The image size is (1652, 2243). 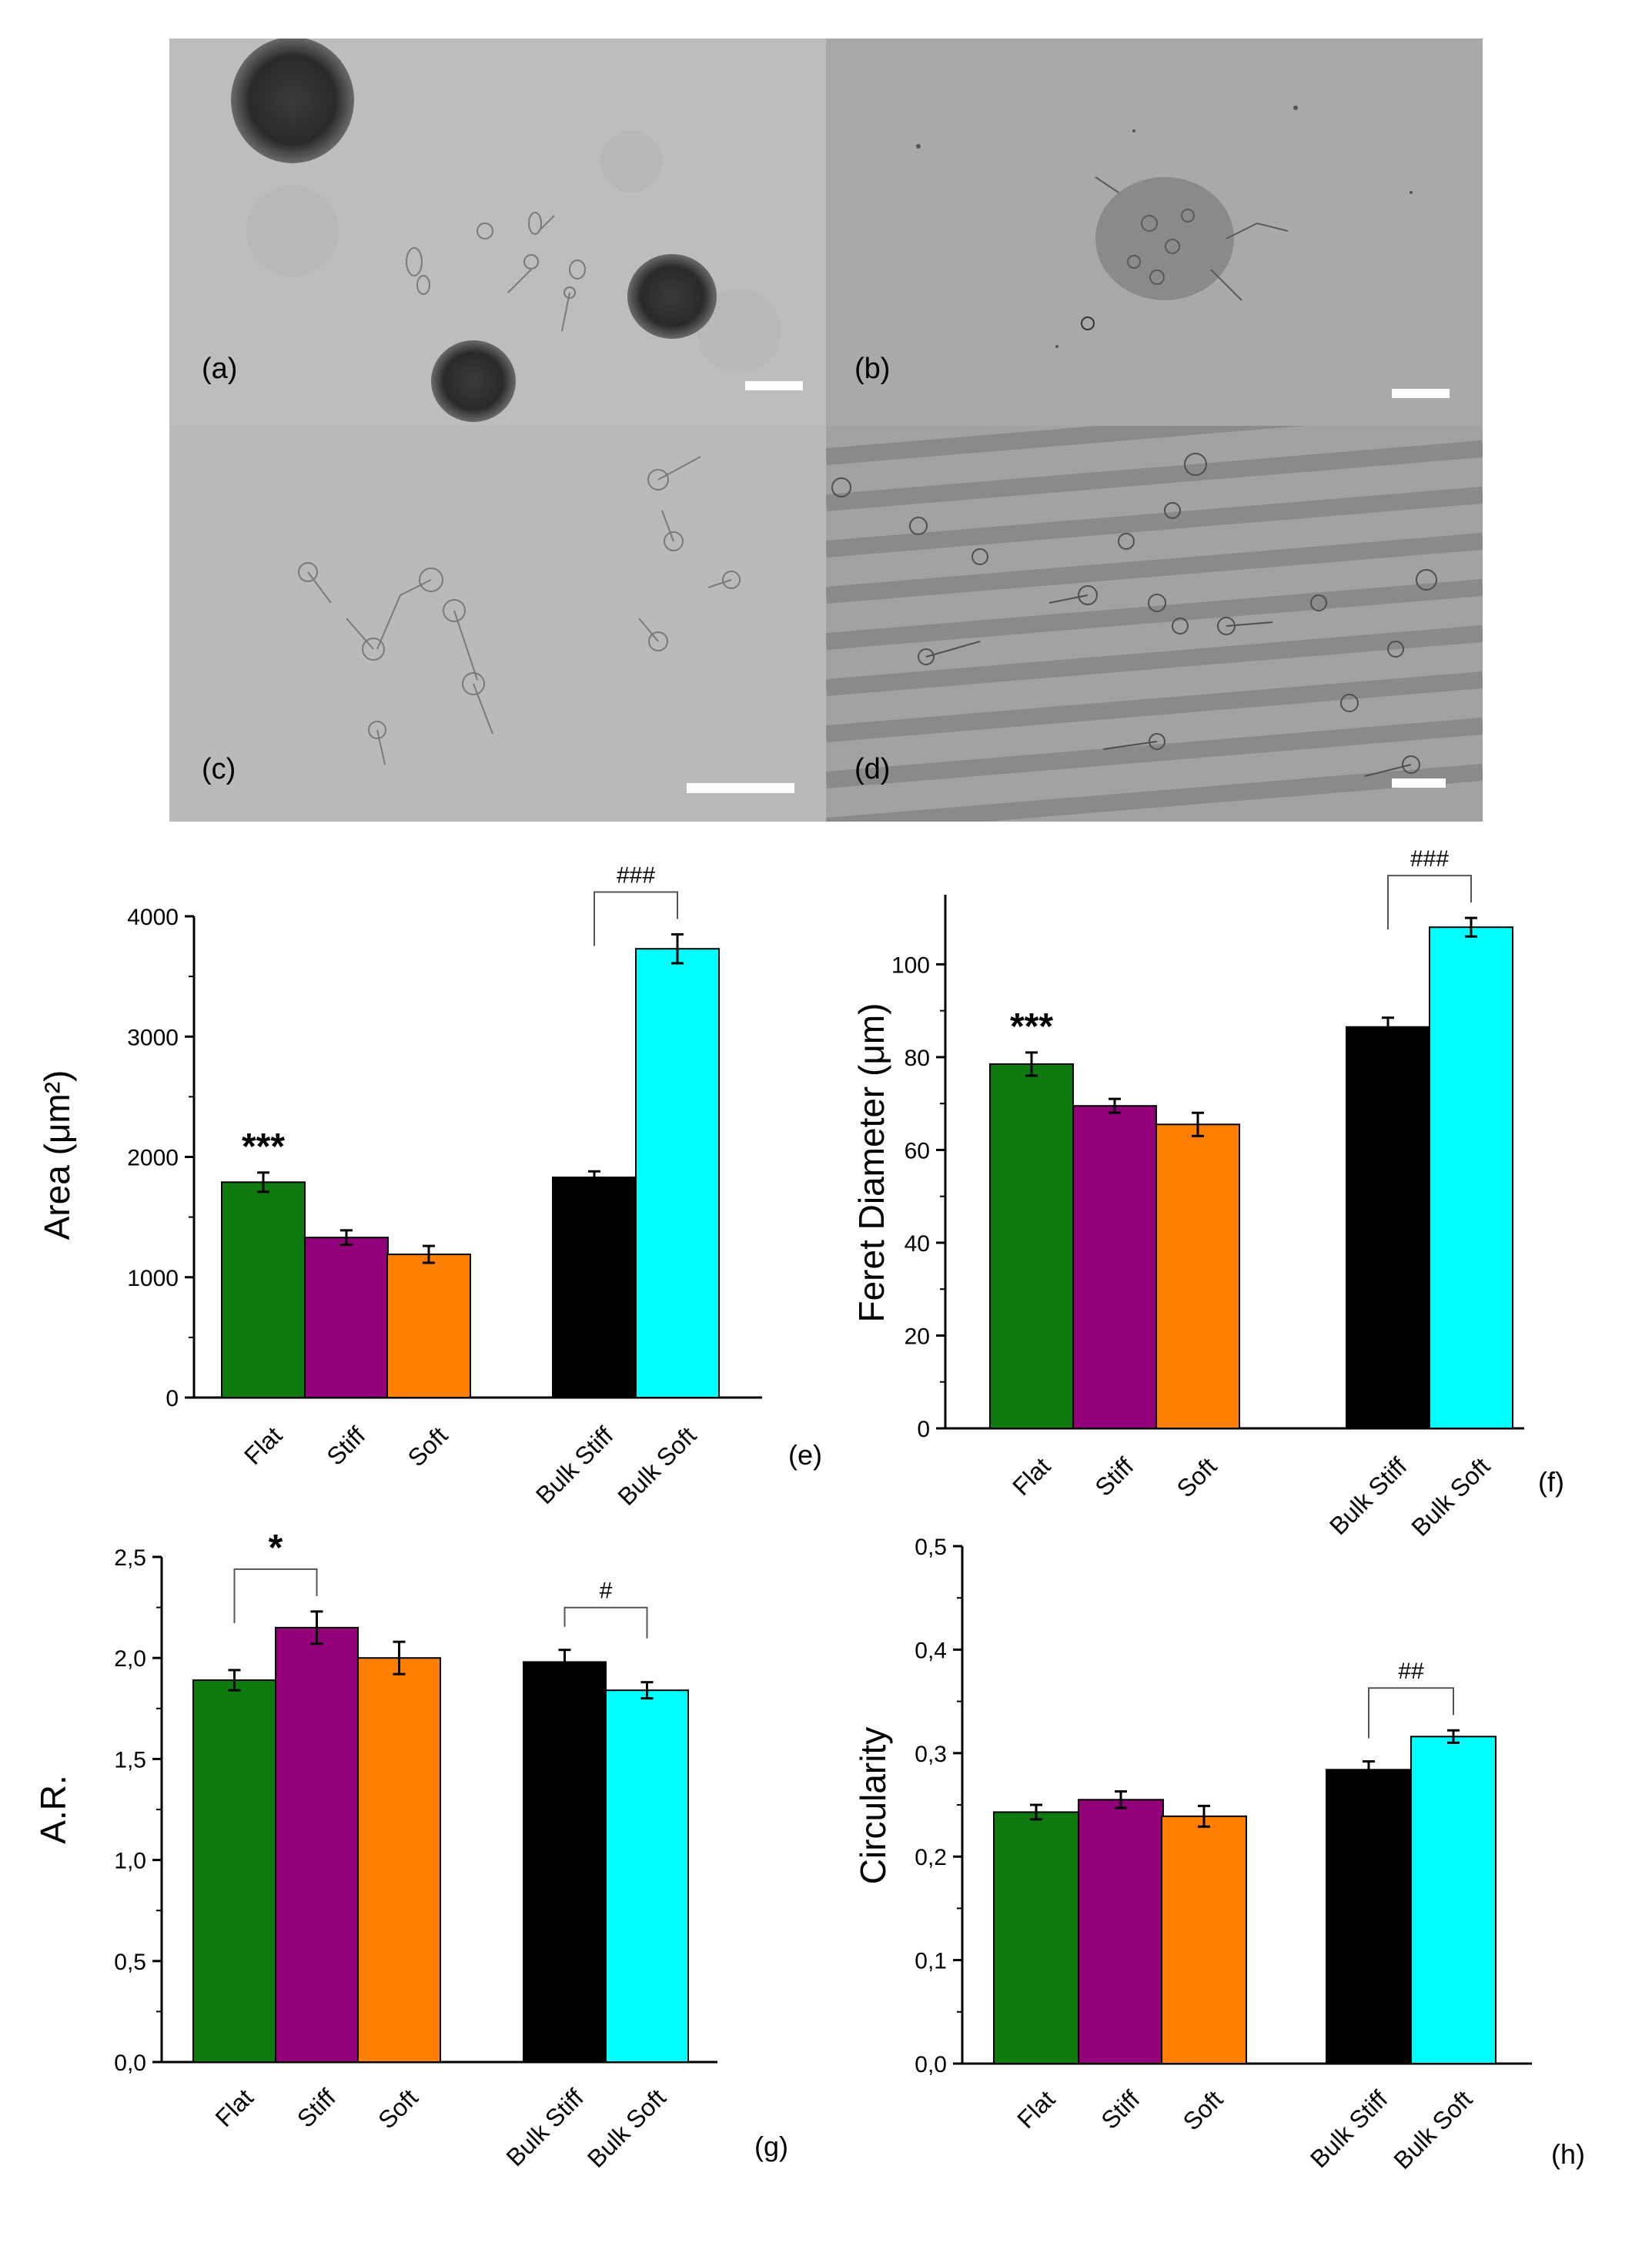 I want to click on micrograph-c-label: (c), so click(x=219, y=769).